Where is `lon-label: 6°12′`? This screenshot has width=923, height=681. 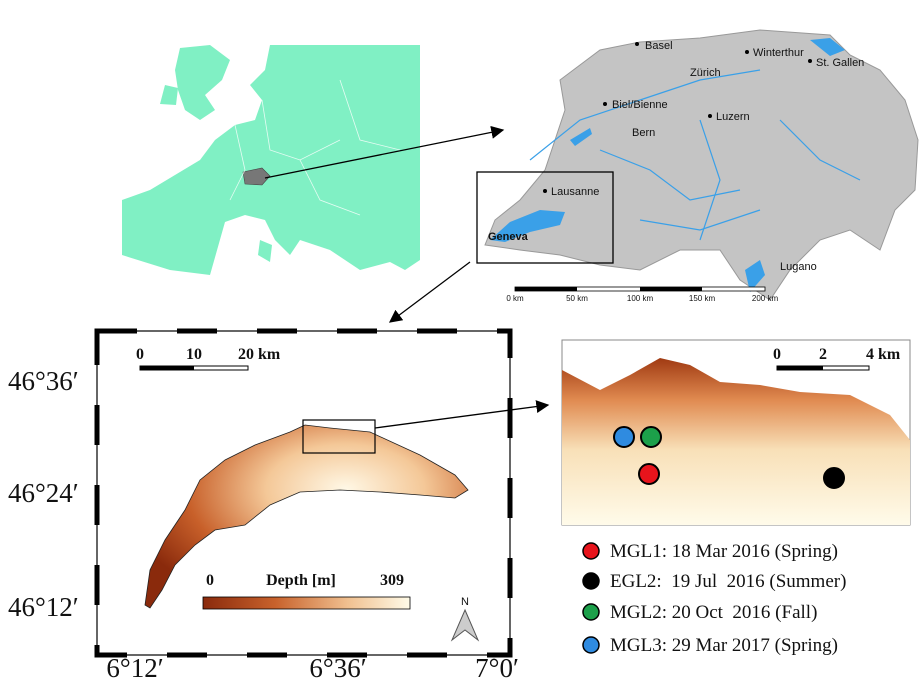 lon-label: 6°12′ is located at coordinates (134, 667).